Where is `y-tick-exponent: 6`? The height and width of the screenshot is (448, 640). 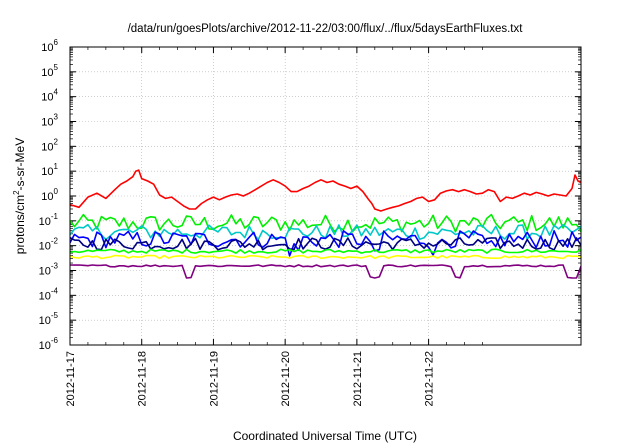 y-tick-exponent: 6 is located at coordinates (56, 42).